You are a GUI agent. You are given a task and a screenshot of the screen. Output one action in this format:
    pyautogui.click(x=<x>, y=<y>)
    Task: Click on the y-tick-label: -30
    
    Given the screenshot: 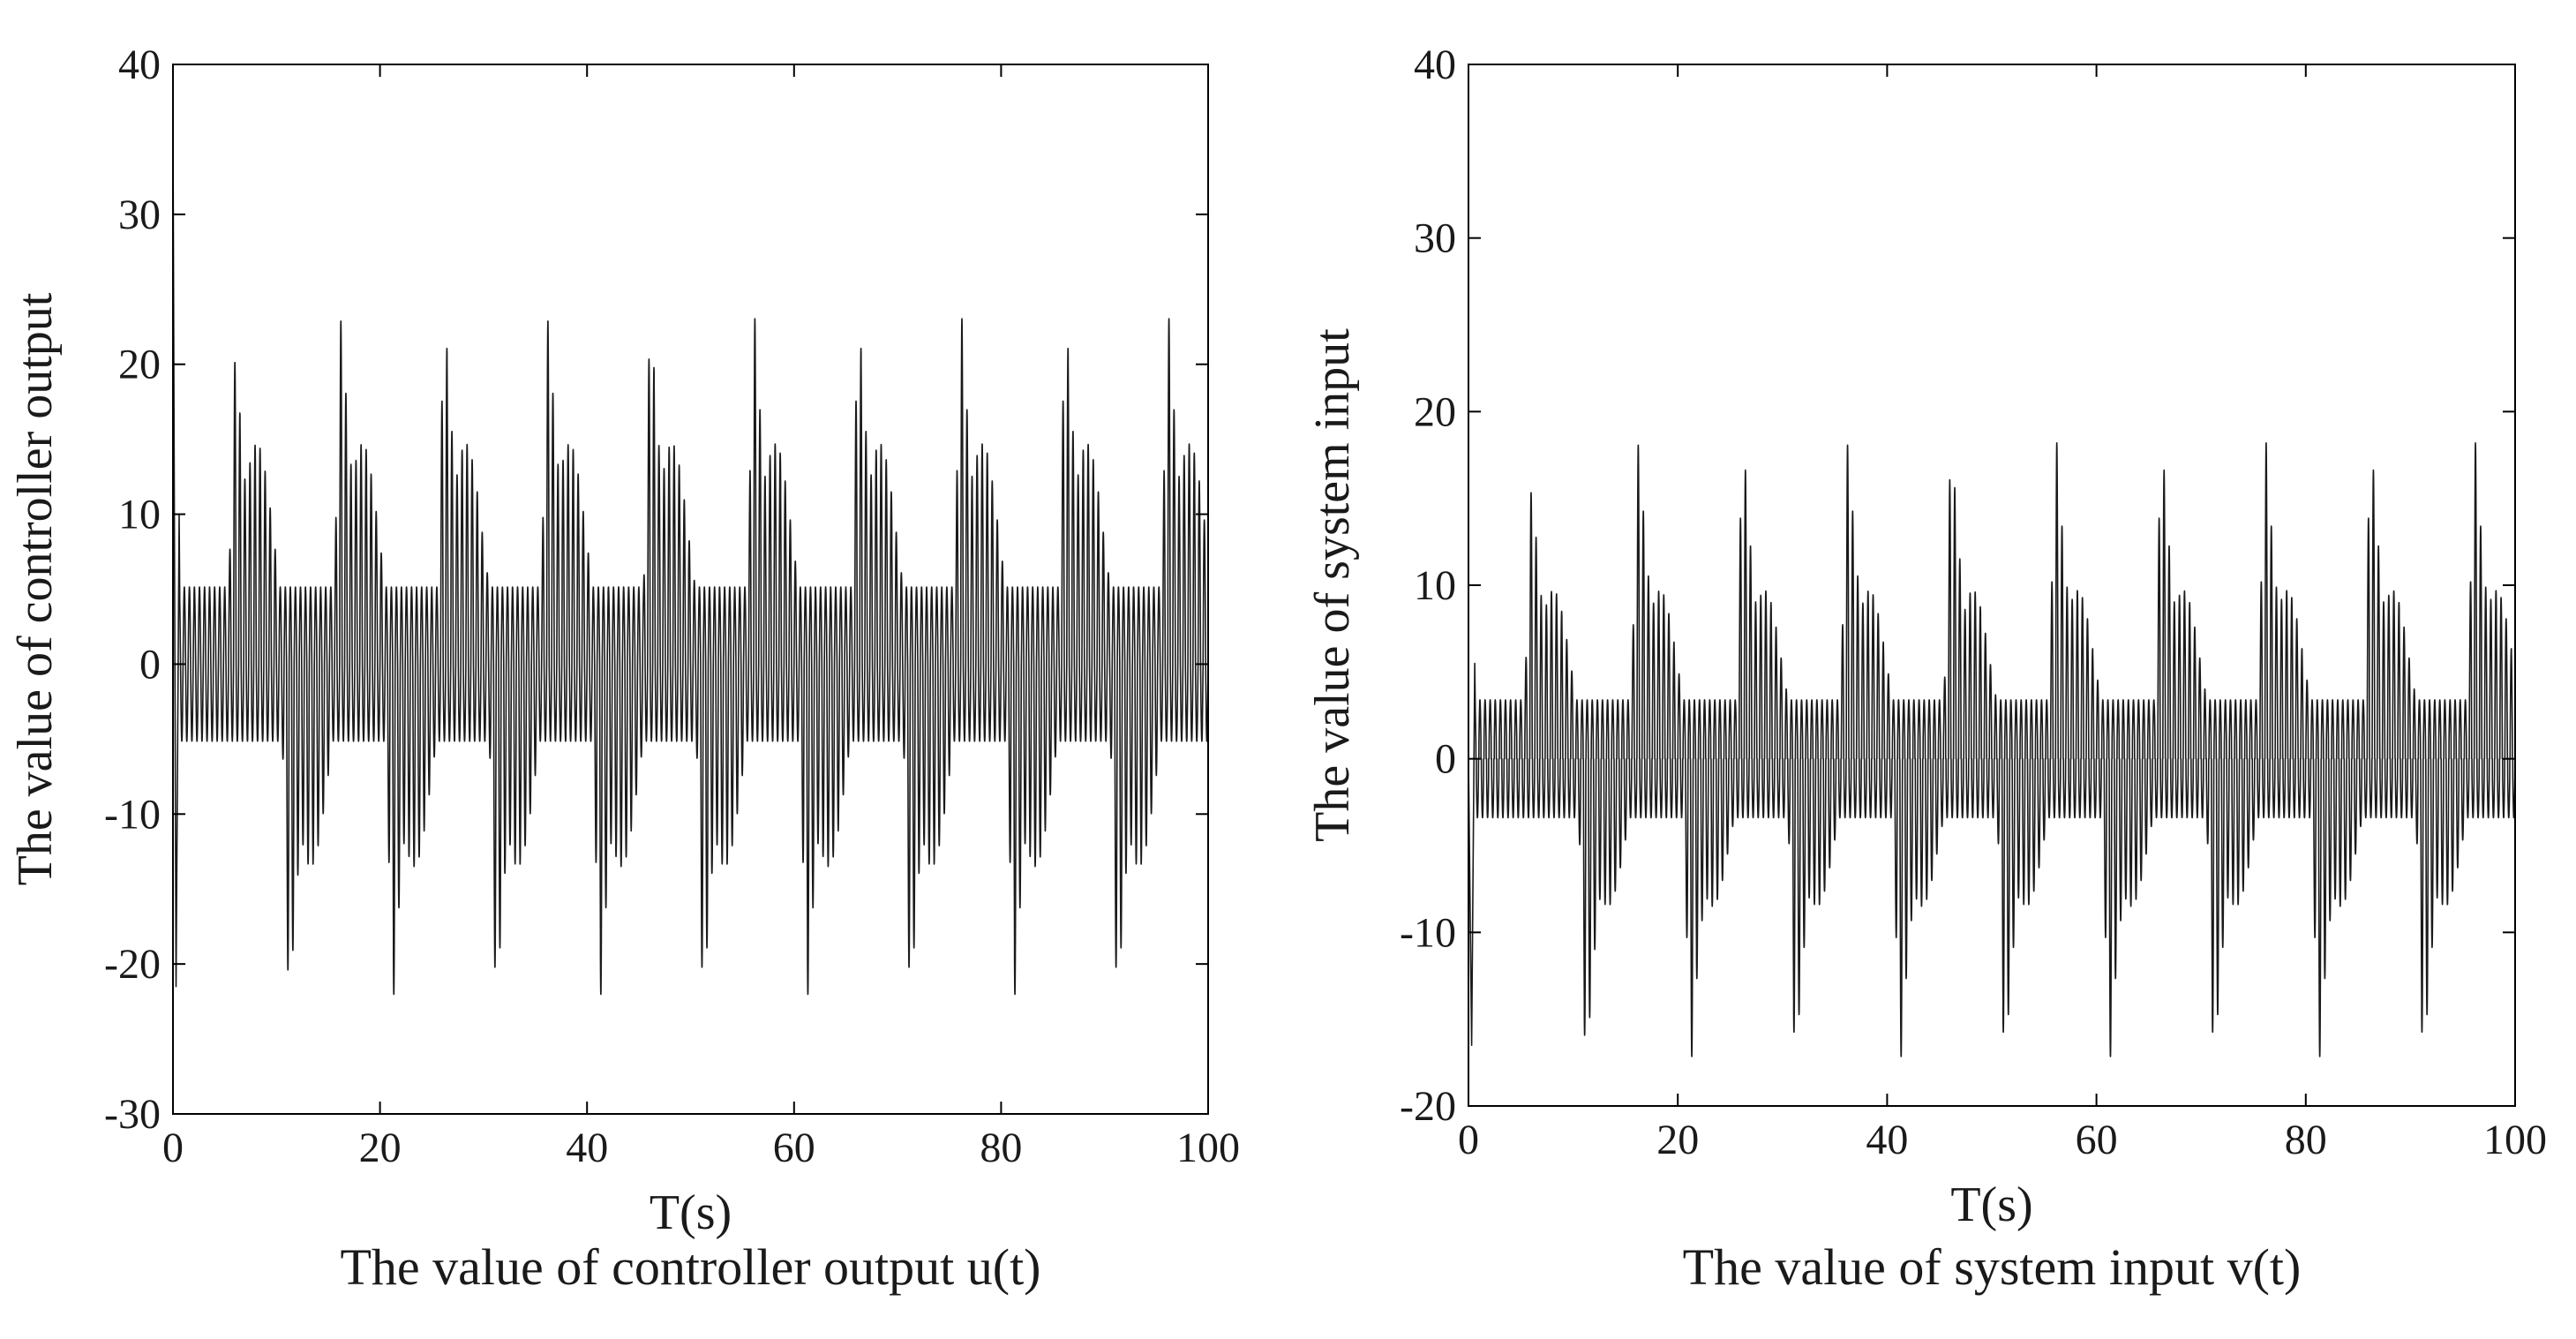 What is the action you would take?
    pyautogui.click(x=132, y=1114)
    